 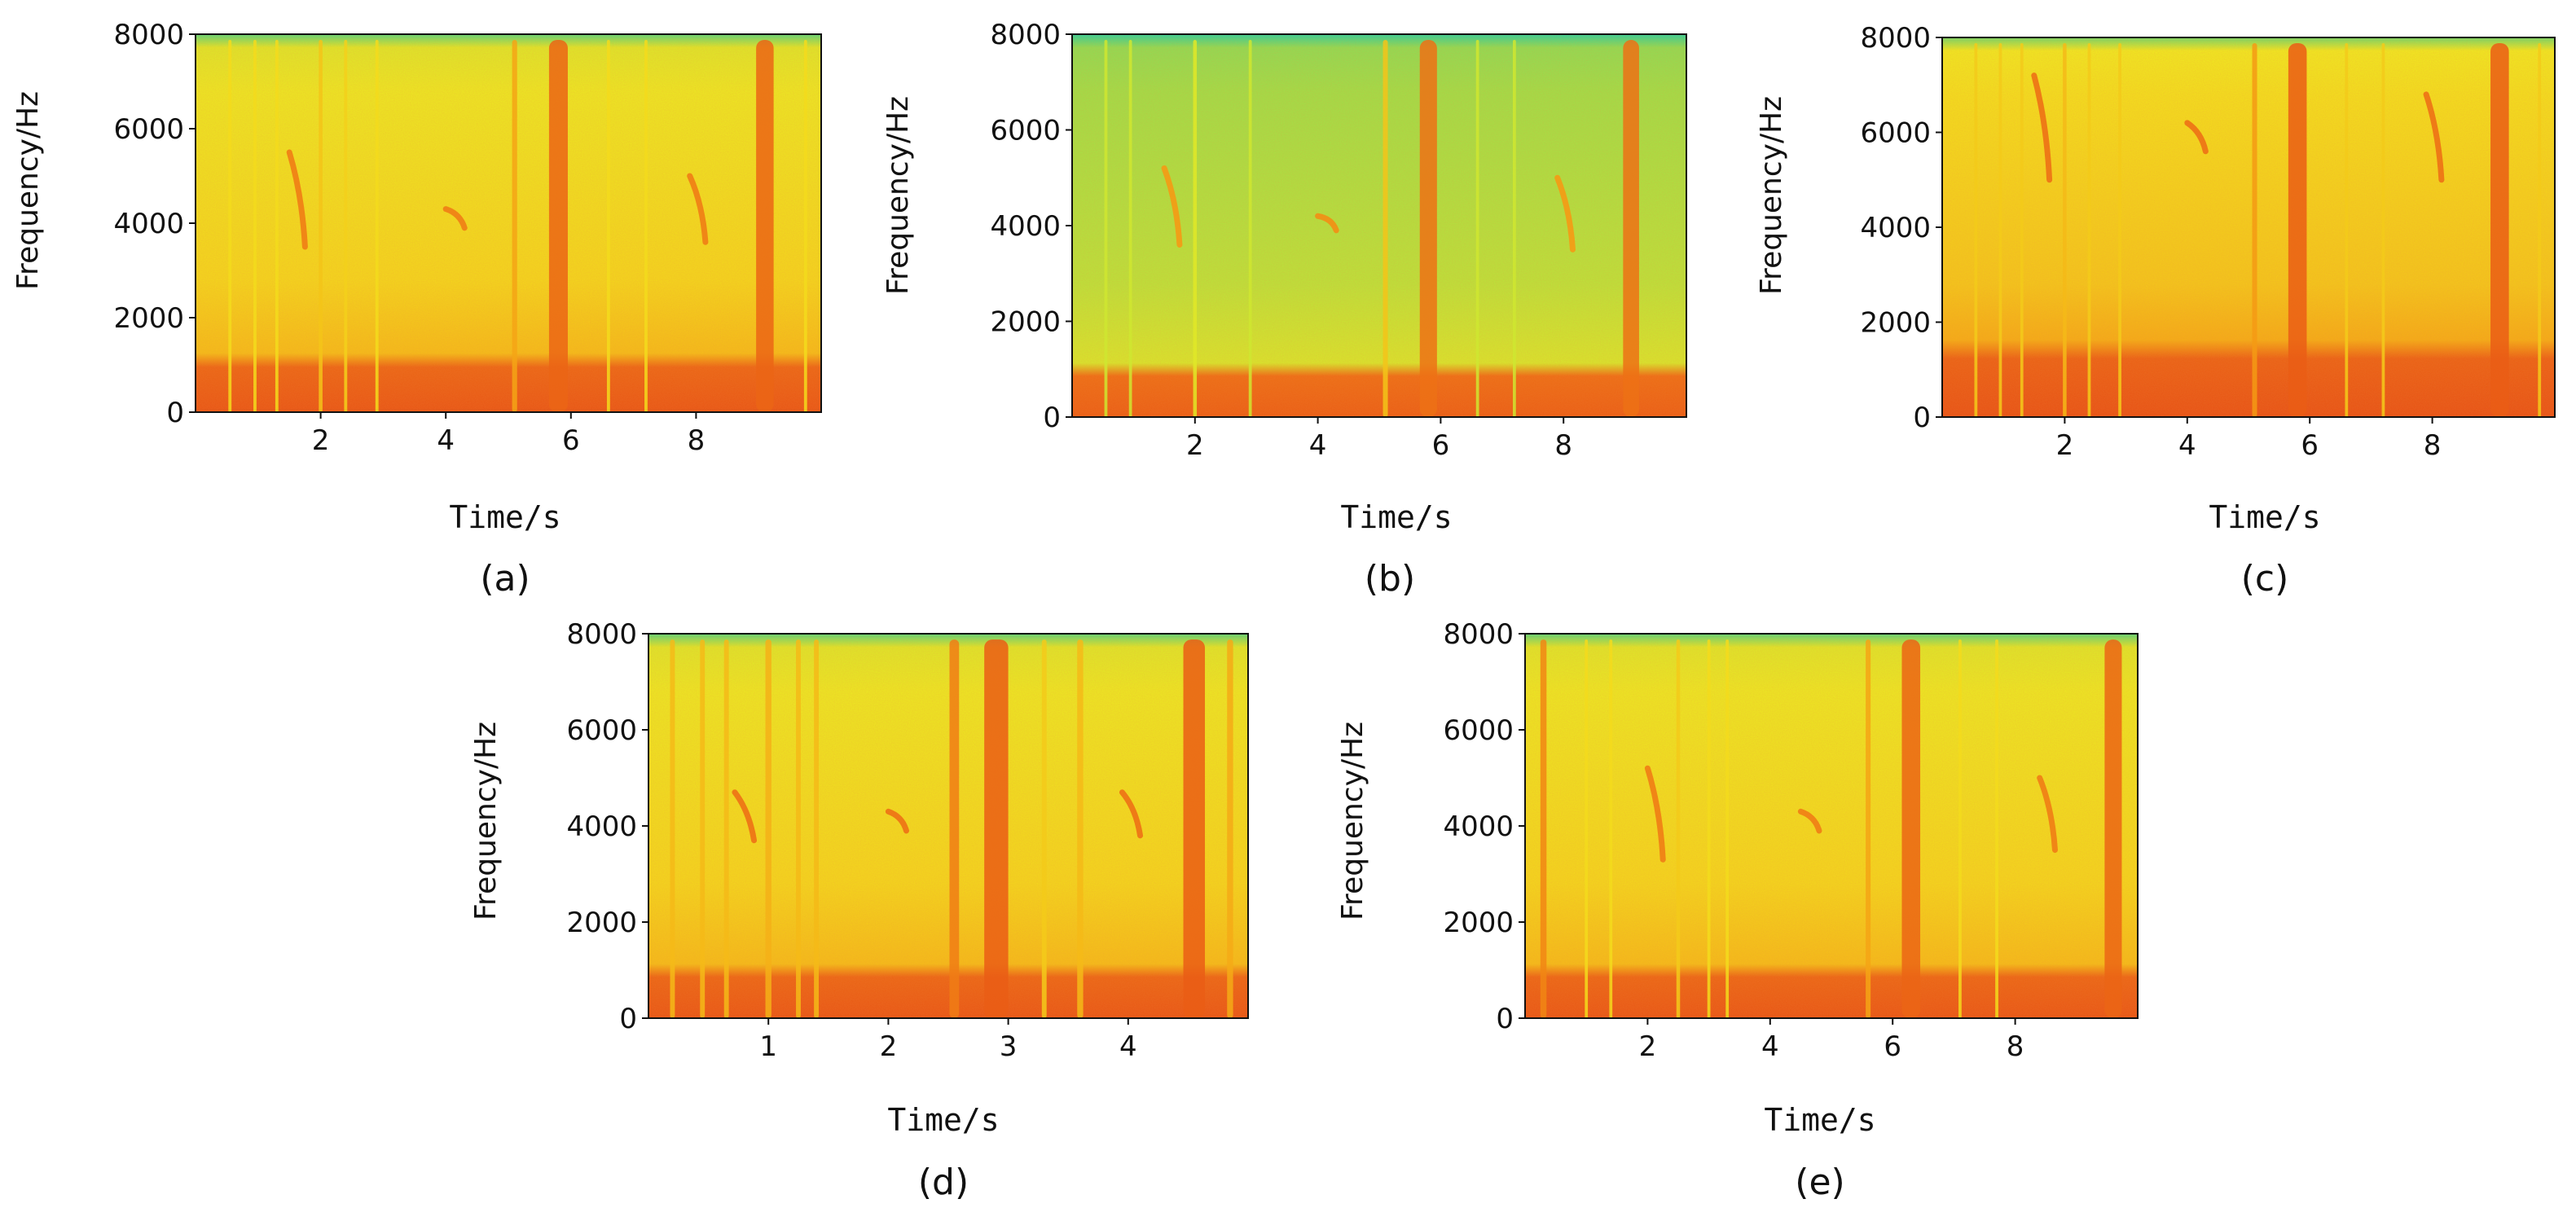 What do you see at coordinates (148, 318) in the screenshot?
I see `panel-a-ytick-label-2000: 2000` at bounding box center [148, 318].